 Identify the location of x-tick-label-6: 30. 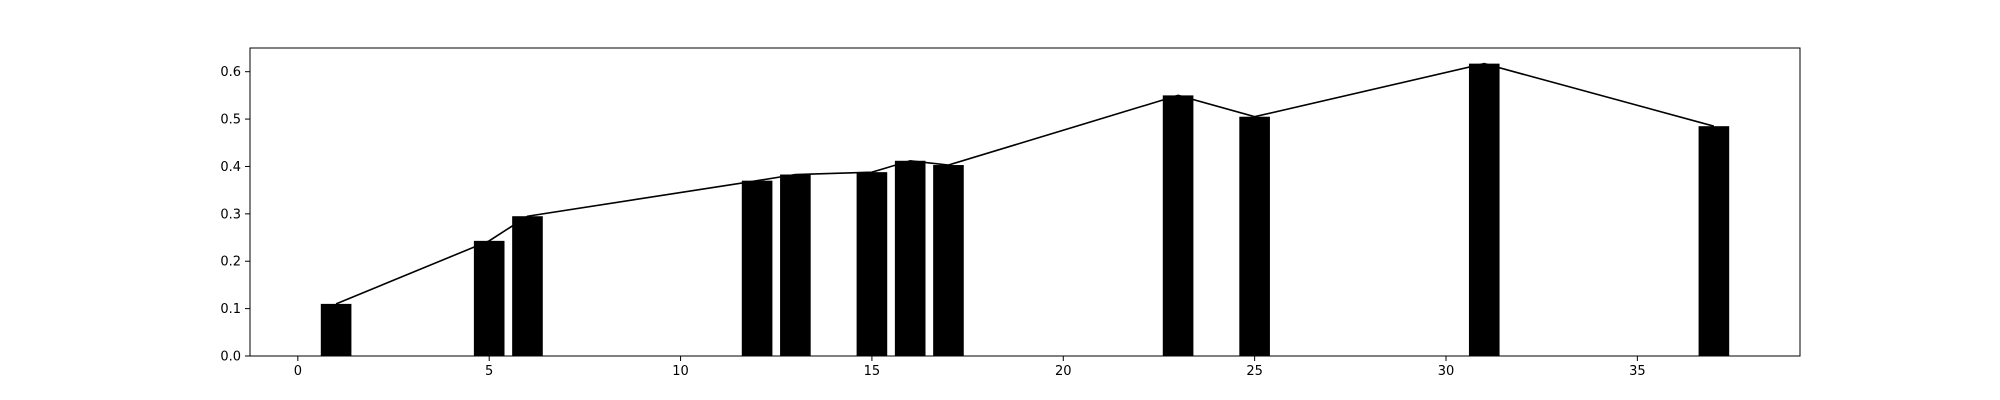
(1446, 371).